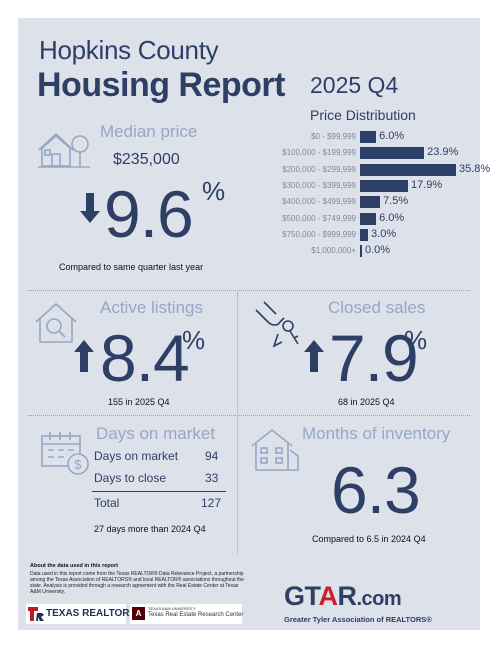 The image size is (500, 648). What do you see at coordinates (384, 233) in the screenshot?
I see `price-percent-label: 3.0%` at bounding box center [384, 233].